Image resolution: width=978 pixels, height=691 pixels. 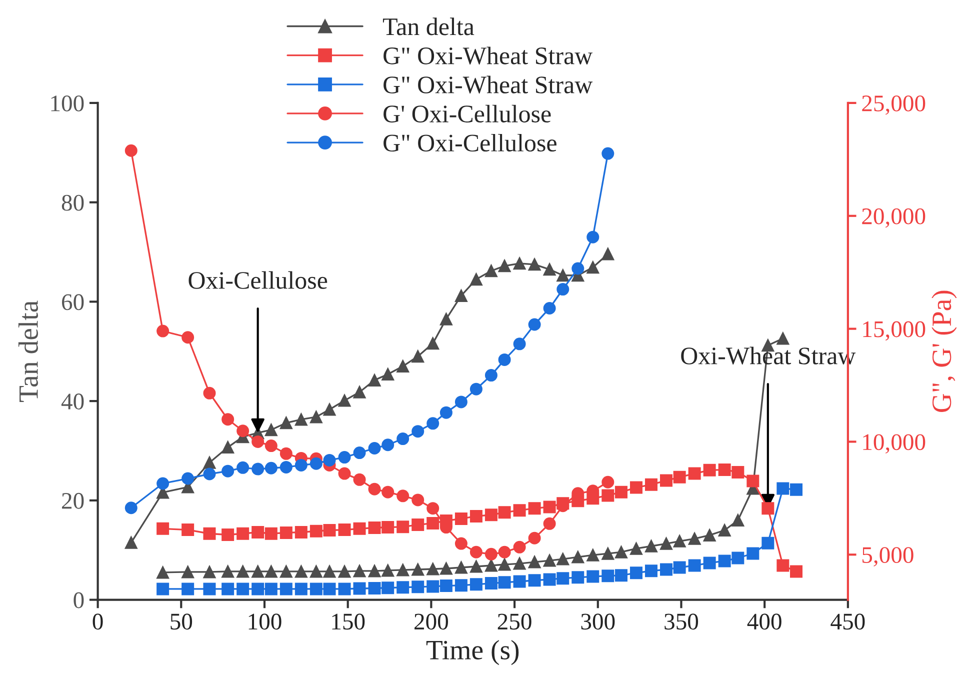 I want to click on x-tick-label: 450, so click(x=847, y=622).